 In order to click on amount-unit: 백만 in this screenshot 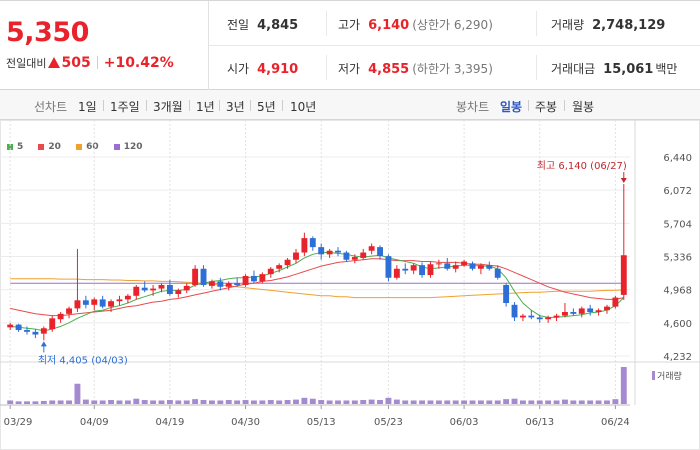, I will do `click(666, 69)`.